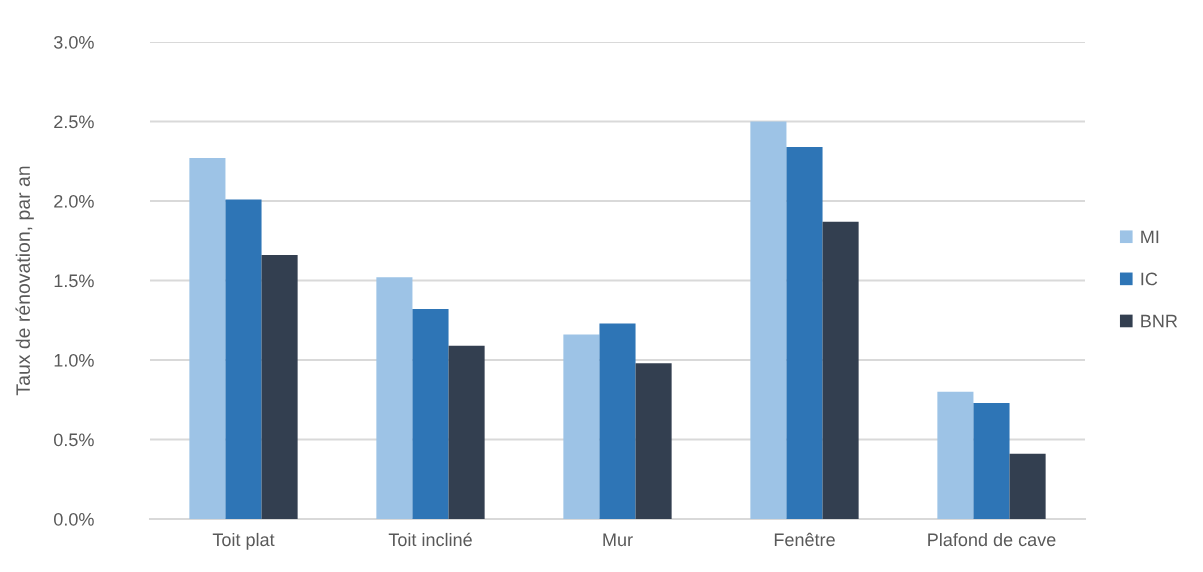 The height and width of the screenshot is (572, 1203). What do you see at coordinates (74, 360) in the screenshot?
I see `y-tick-label: 1.0%` at bounding box center [74, 360].